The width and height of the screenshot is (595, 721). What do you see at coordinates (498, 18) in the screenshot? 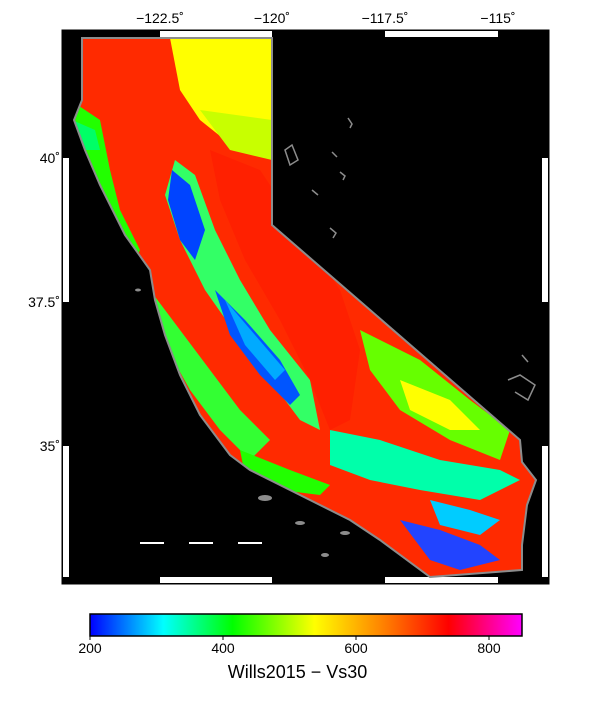
I see `lon-label-115: −115˚` at bounding box center [498, 18].